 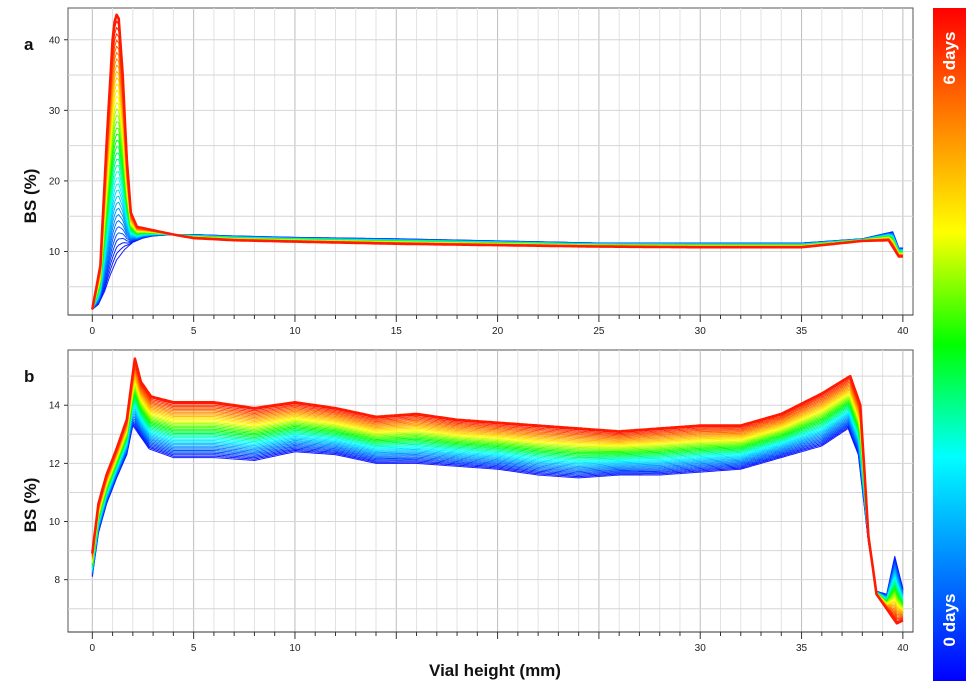 I want to click on panel-b-letter: b, so click(x=29, y=376).